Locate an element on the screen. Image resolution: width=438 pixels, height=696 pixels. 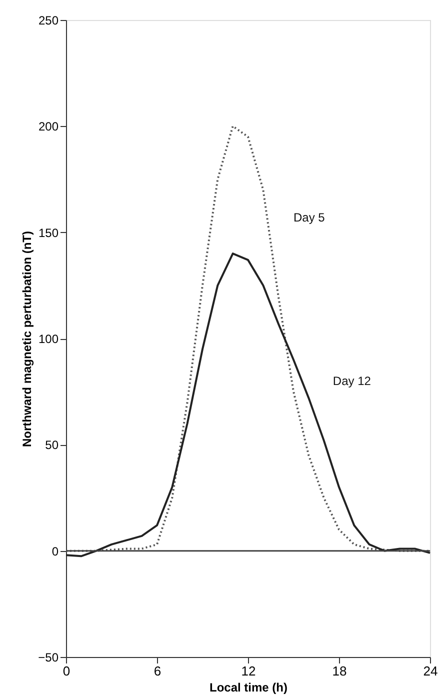
text: Day 5 is located at coordinates (310, 217).